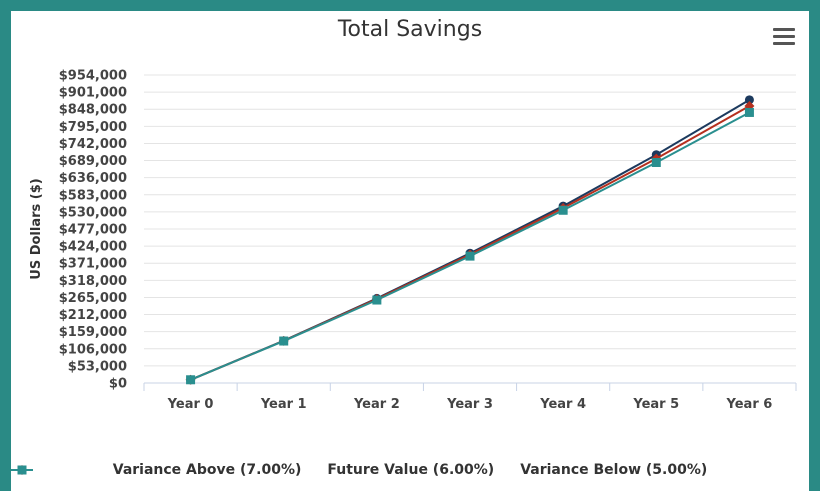 The image size is (820, 491). Describe the element at coordinates (93, 178) in the screenshot. I see `y-tick-label: $636,000` at that location.